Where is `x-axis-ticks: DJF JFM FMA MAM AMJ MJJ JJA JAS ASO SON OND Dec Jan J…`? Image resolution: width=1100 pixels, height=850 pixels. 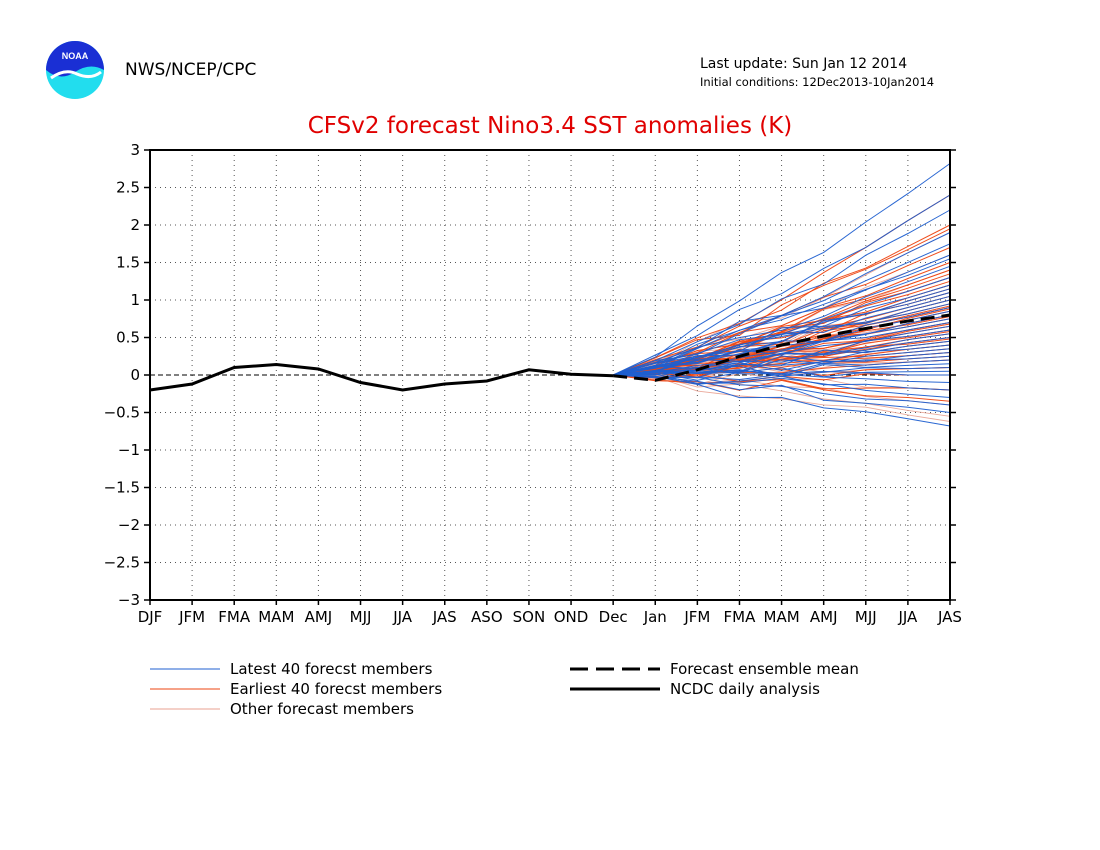 x-axis-ticks: DJF JFM FMA MAM AMJ MJJ JJA JAS ASO SON OND Dec Jan J… is located at coordinates (550, 613).